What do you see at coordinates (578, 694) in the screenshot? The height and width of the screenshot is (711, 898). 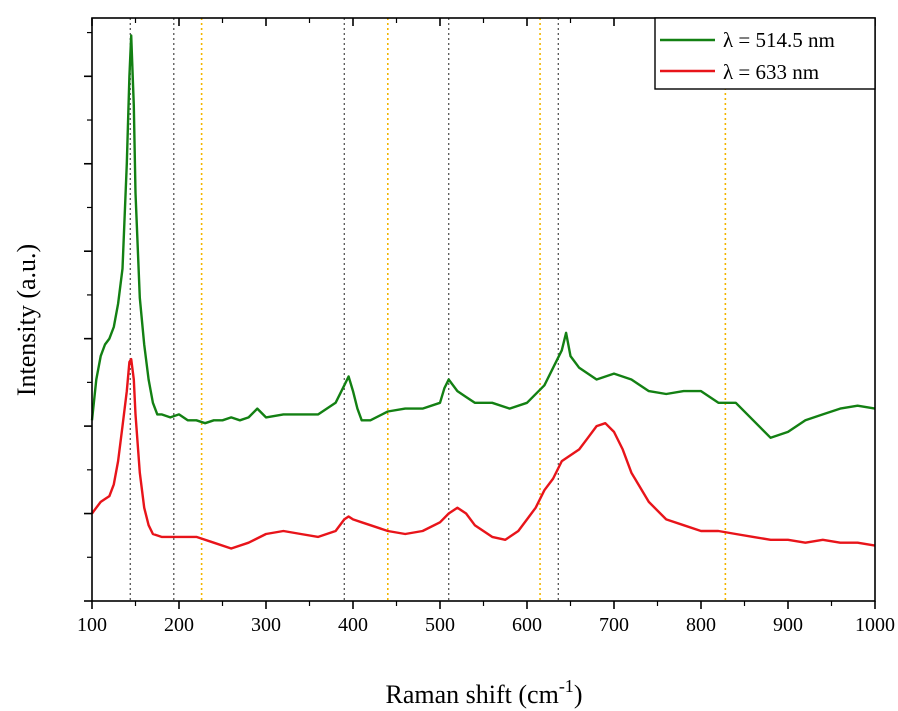 I see `x-axis-label-tail: )` at bounding box center [578, 694].